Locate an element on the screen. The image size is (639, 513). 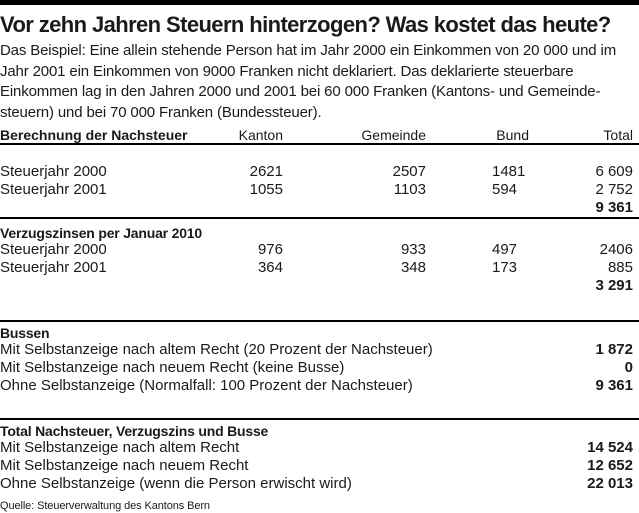
column-header-total: Total is located at coordinates (618, 135).